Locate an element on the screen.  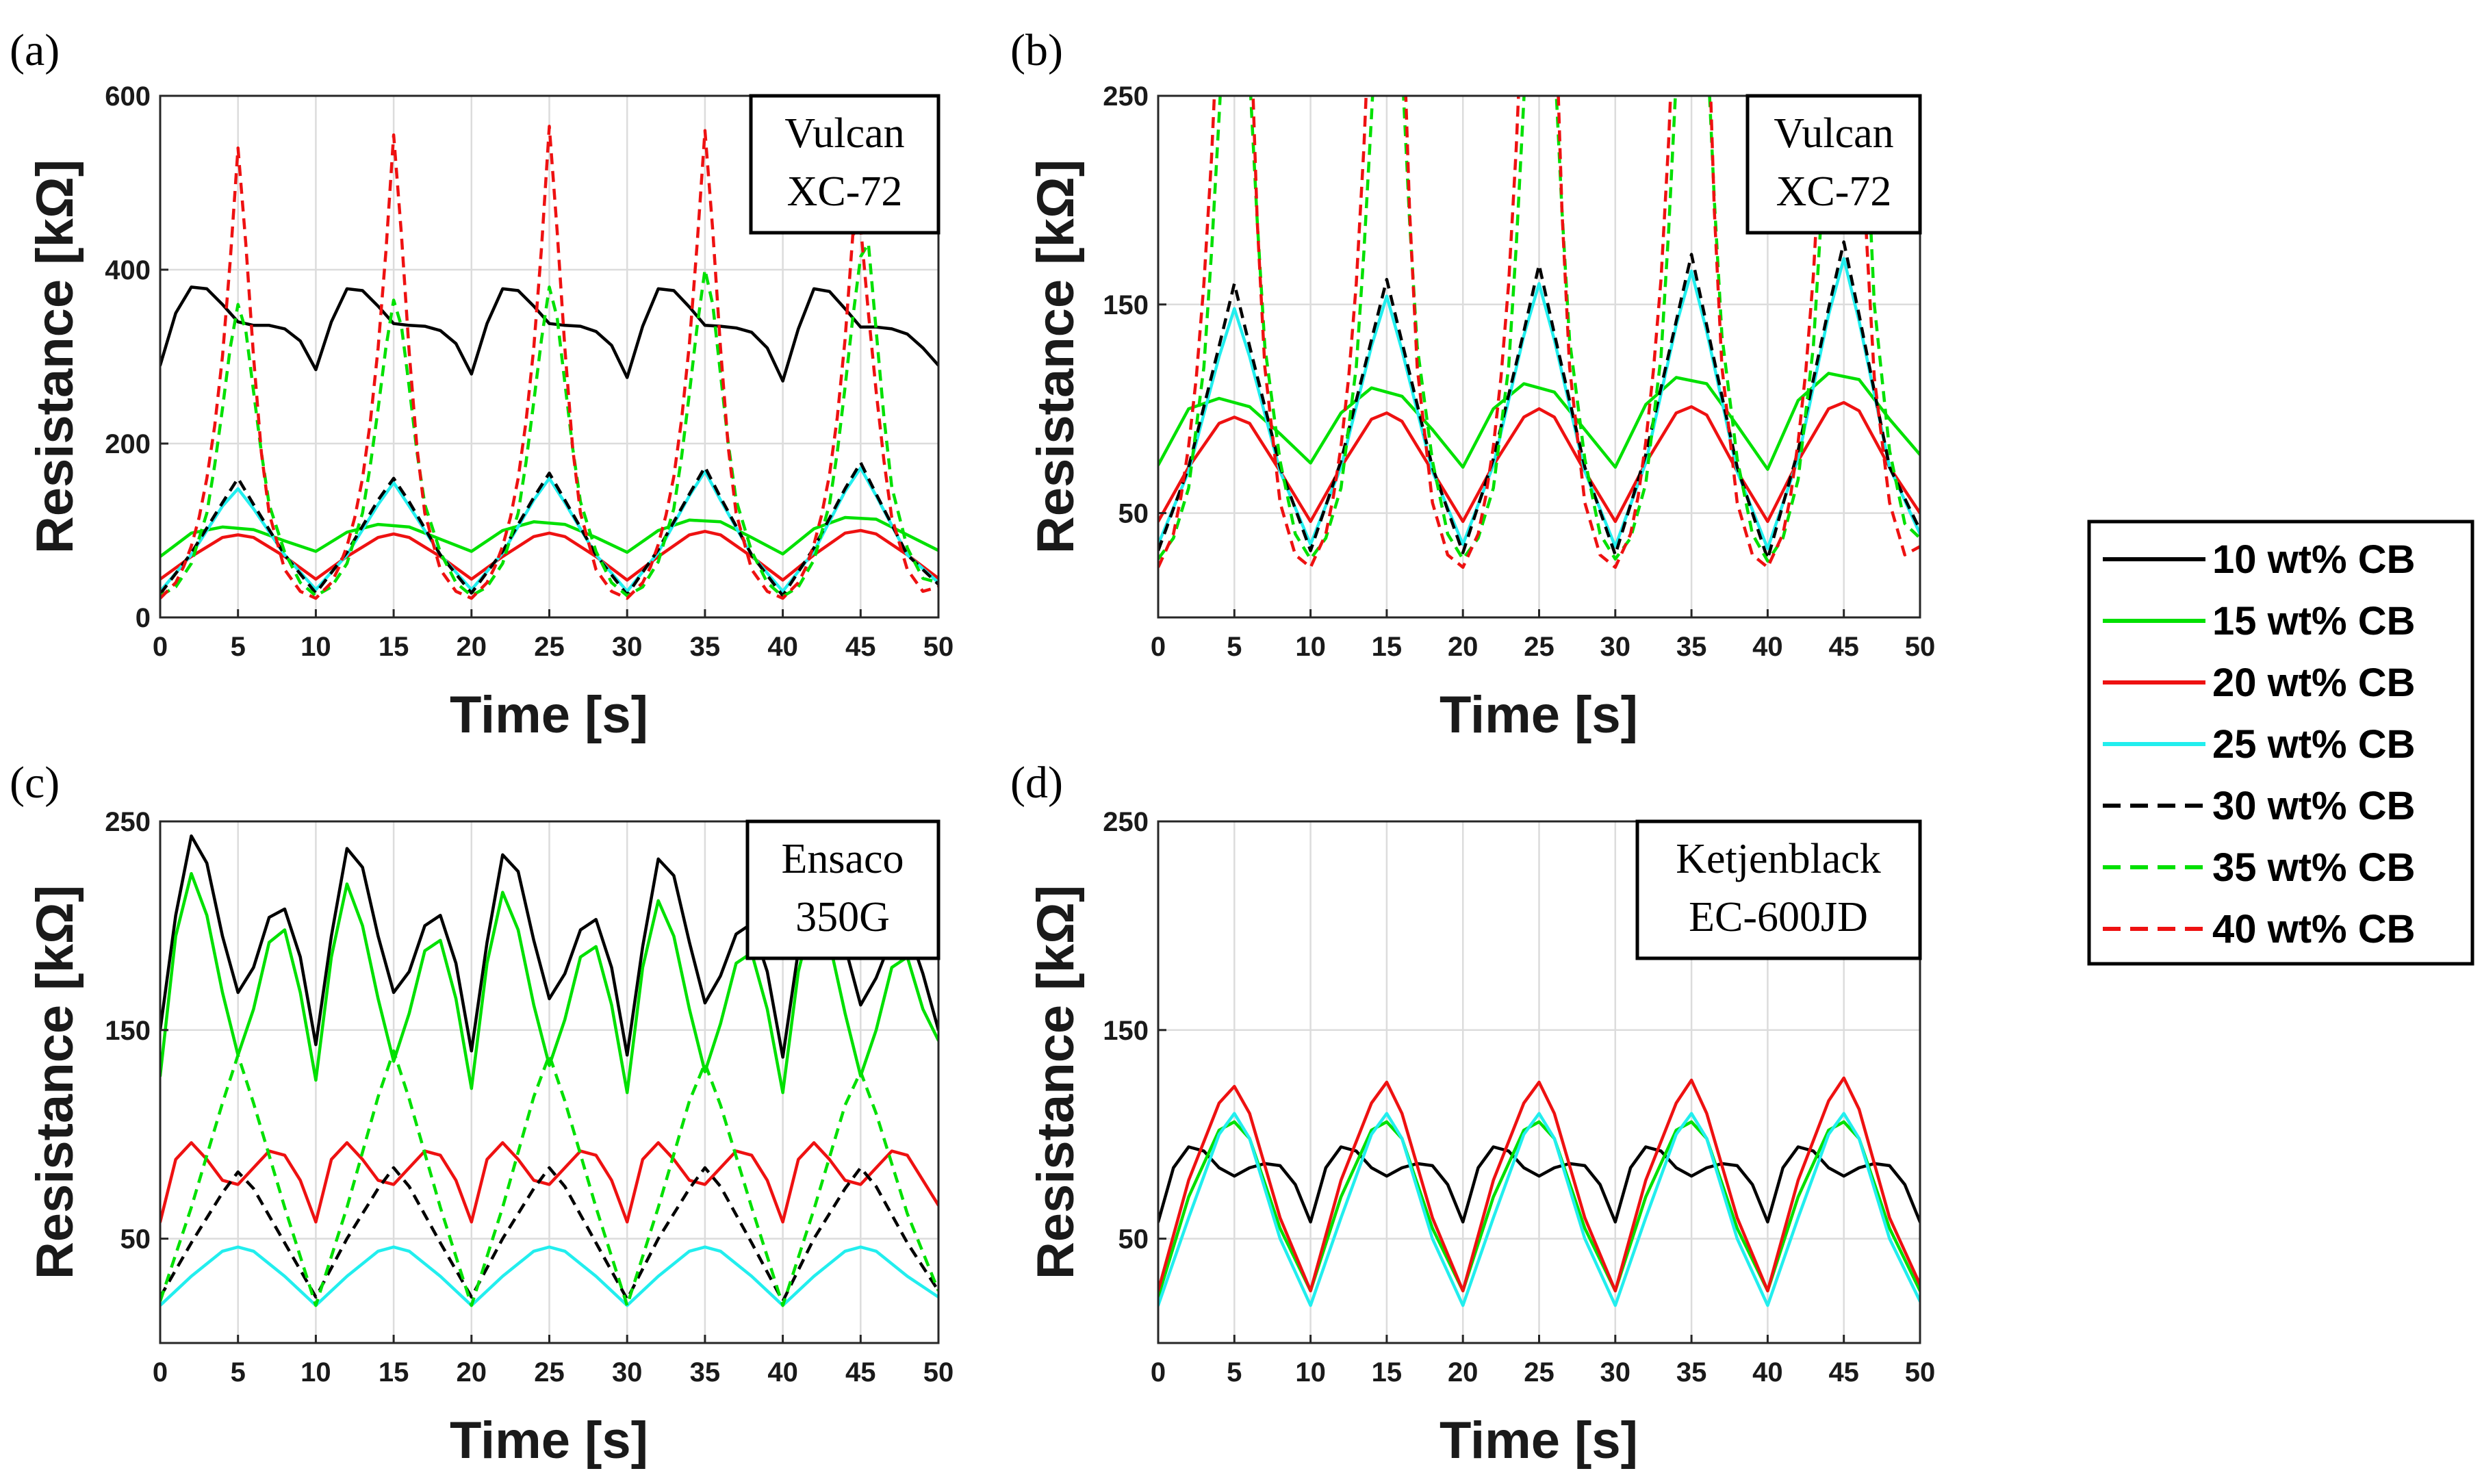
panel-letter-a: (a) is located at coordinates (35, 50).